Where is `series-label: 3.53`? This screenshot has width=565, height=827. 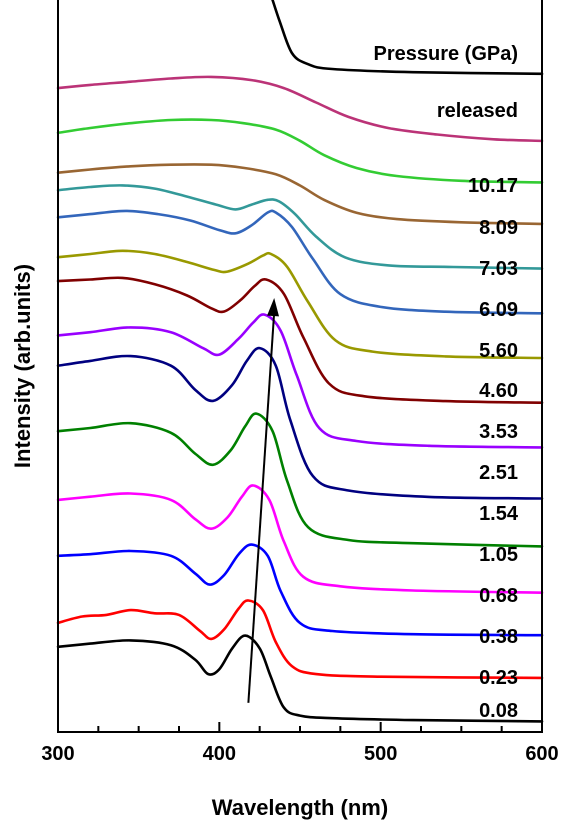
series-label: 3.53 is located at coordinates (498, 432).